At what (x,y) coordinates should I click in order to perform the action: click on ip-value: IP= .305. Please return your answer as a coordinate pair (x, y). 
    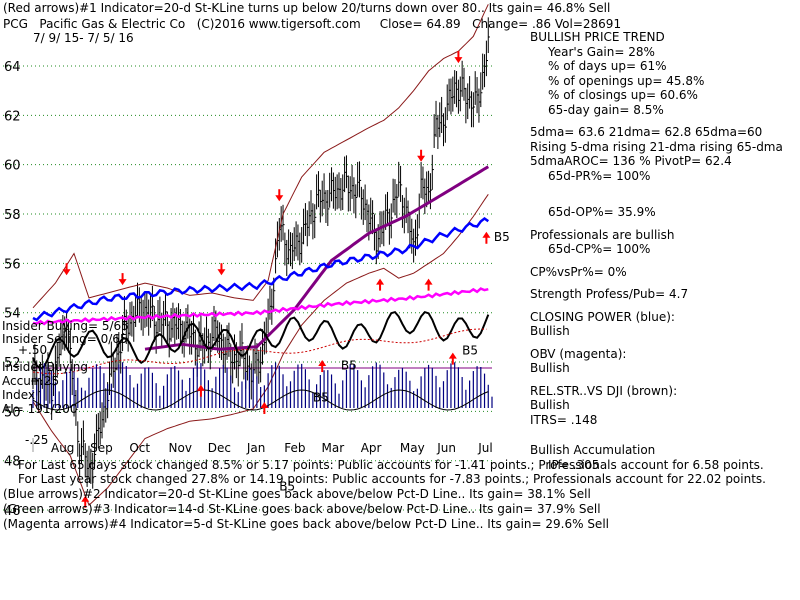
    Looking at the image, I should click on (574, 464).